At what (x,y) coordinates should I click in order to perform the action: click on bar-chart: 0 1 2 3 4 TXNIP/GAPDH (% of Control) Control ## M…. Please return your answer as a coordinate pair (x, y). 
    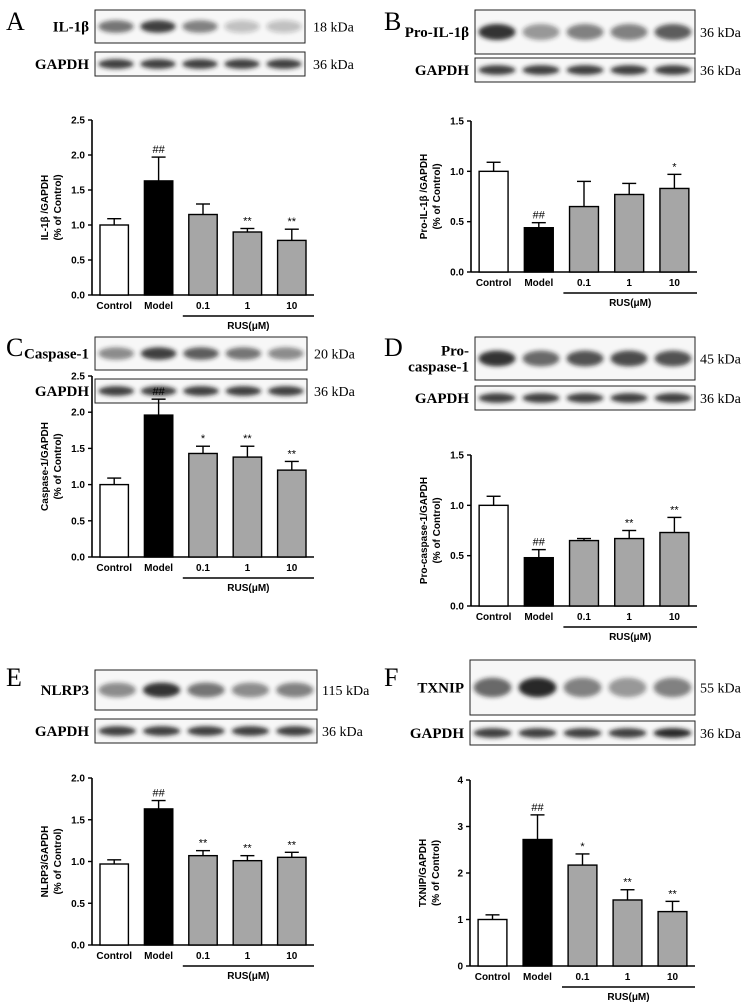
    Looking at the image, I should click on (556, 889).